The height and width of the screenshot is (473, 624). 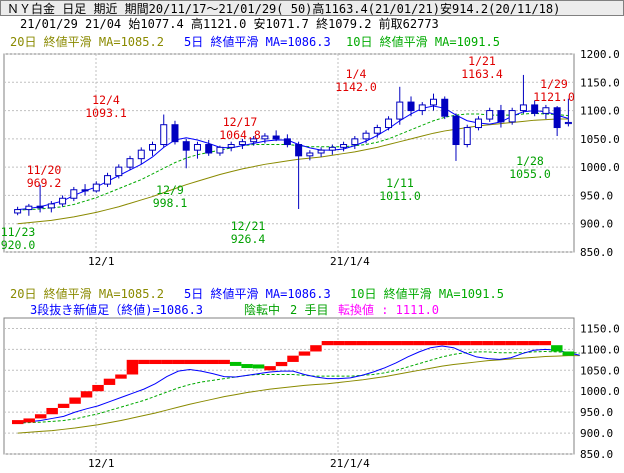 What do you see at coordinates (350, 463) in the screenshot?
I see `x-tick-label-bottom: 21/1/4` at bounding box center [350, 463].